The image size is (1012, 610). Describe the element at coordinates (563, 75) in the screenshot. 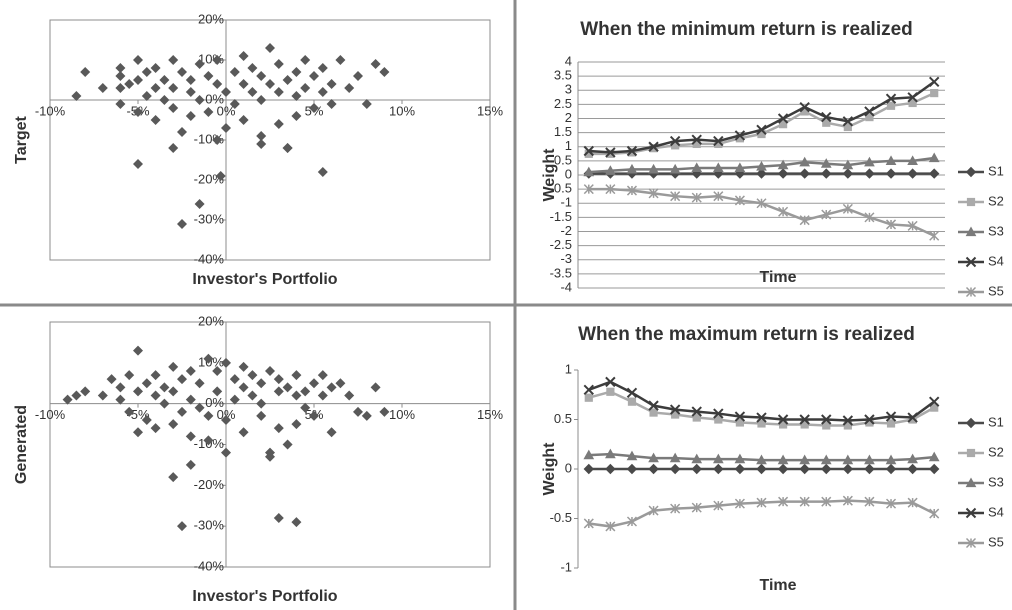

I see `y-tick-label: 3.5` at that location.